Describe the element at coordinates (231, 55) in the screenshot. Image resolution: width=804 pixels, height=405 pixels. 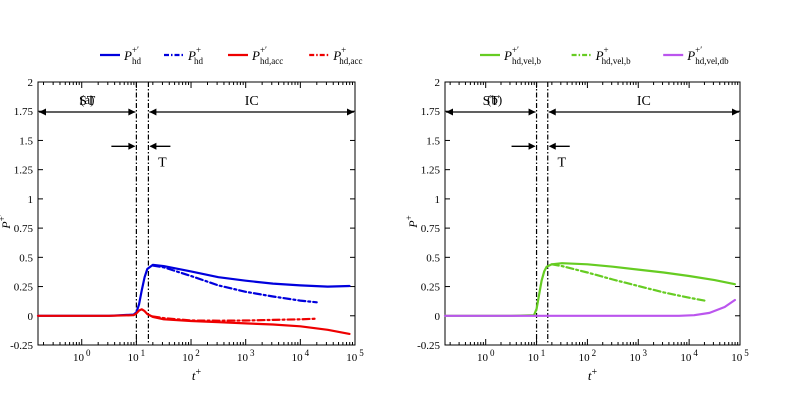
I see `legend: P+′ hd P+ hd P+′ hd,acc P+ hd,acc` at that location.